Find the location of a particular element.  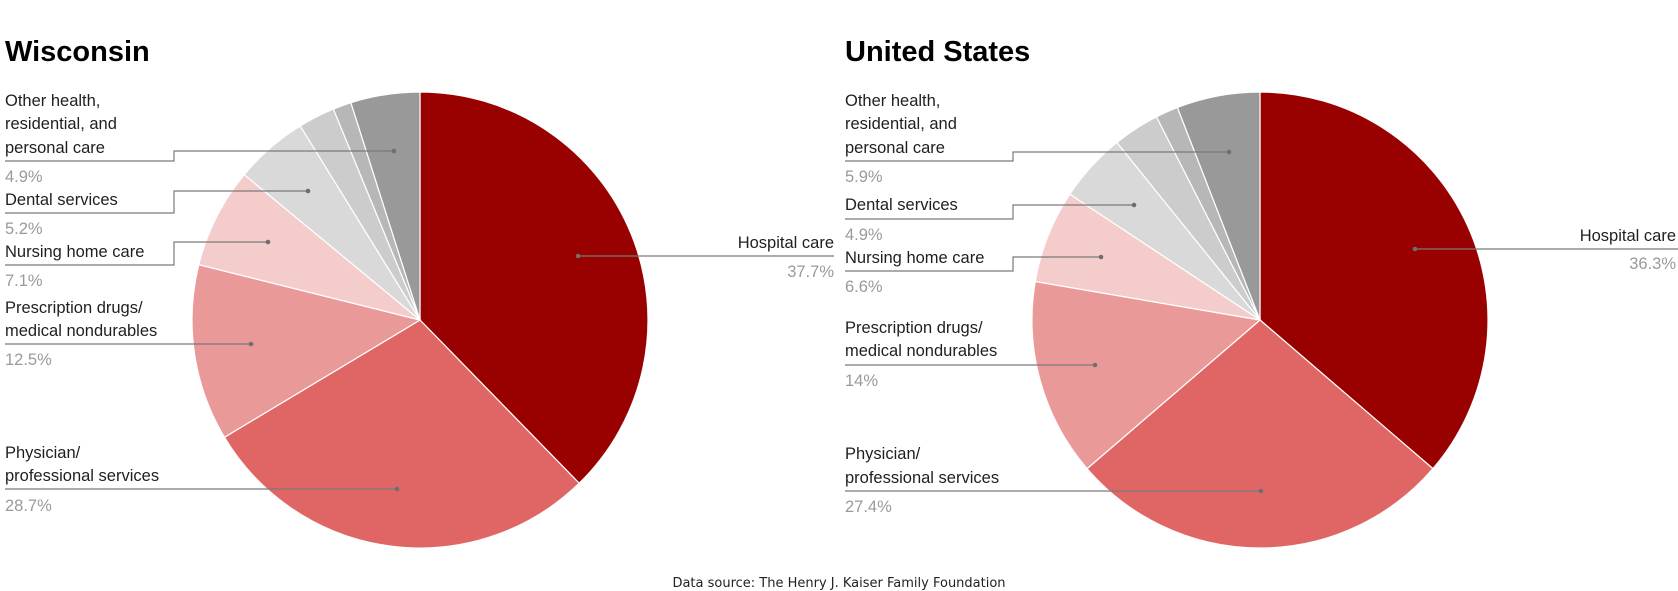

pct-other: 4.9% is located at coordinates (24, 177).